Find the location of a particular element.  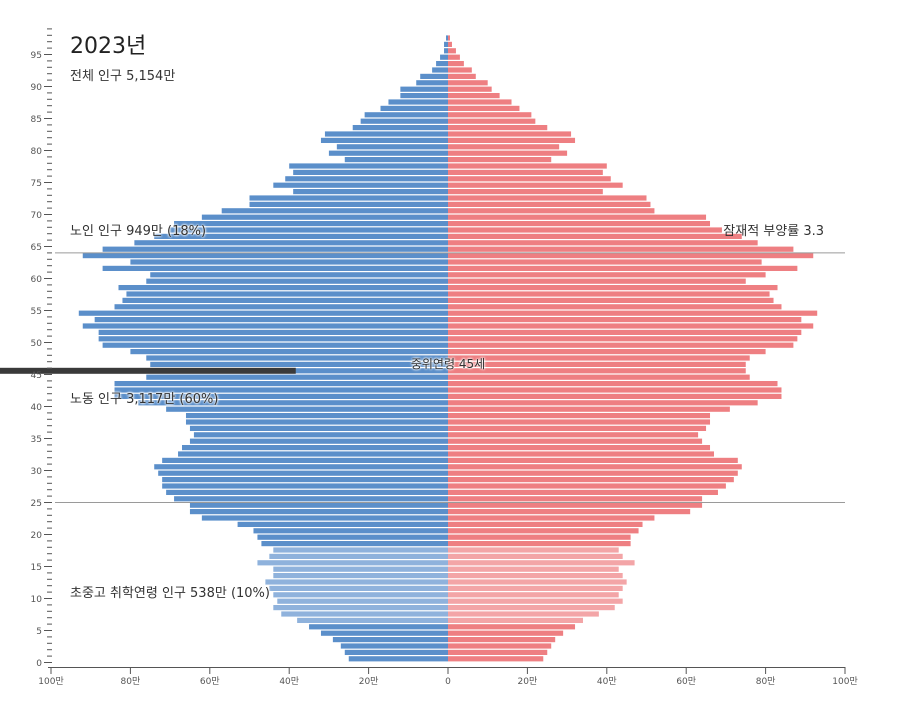

x-tick-label: 80만 is located at coordinates (131, 681).